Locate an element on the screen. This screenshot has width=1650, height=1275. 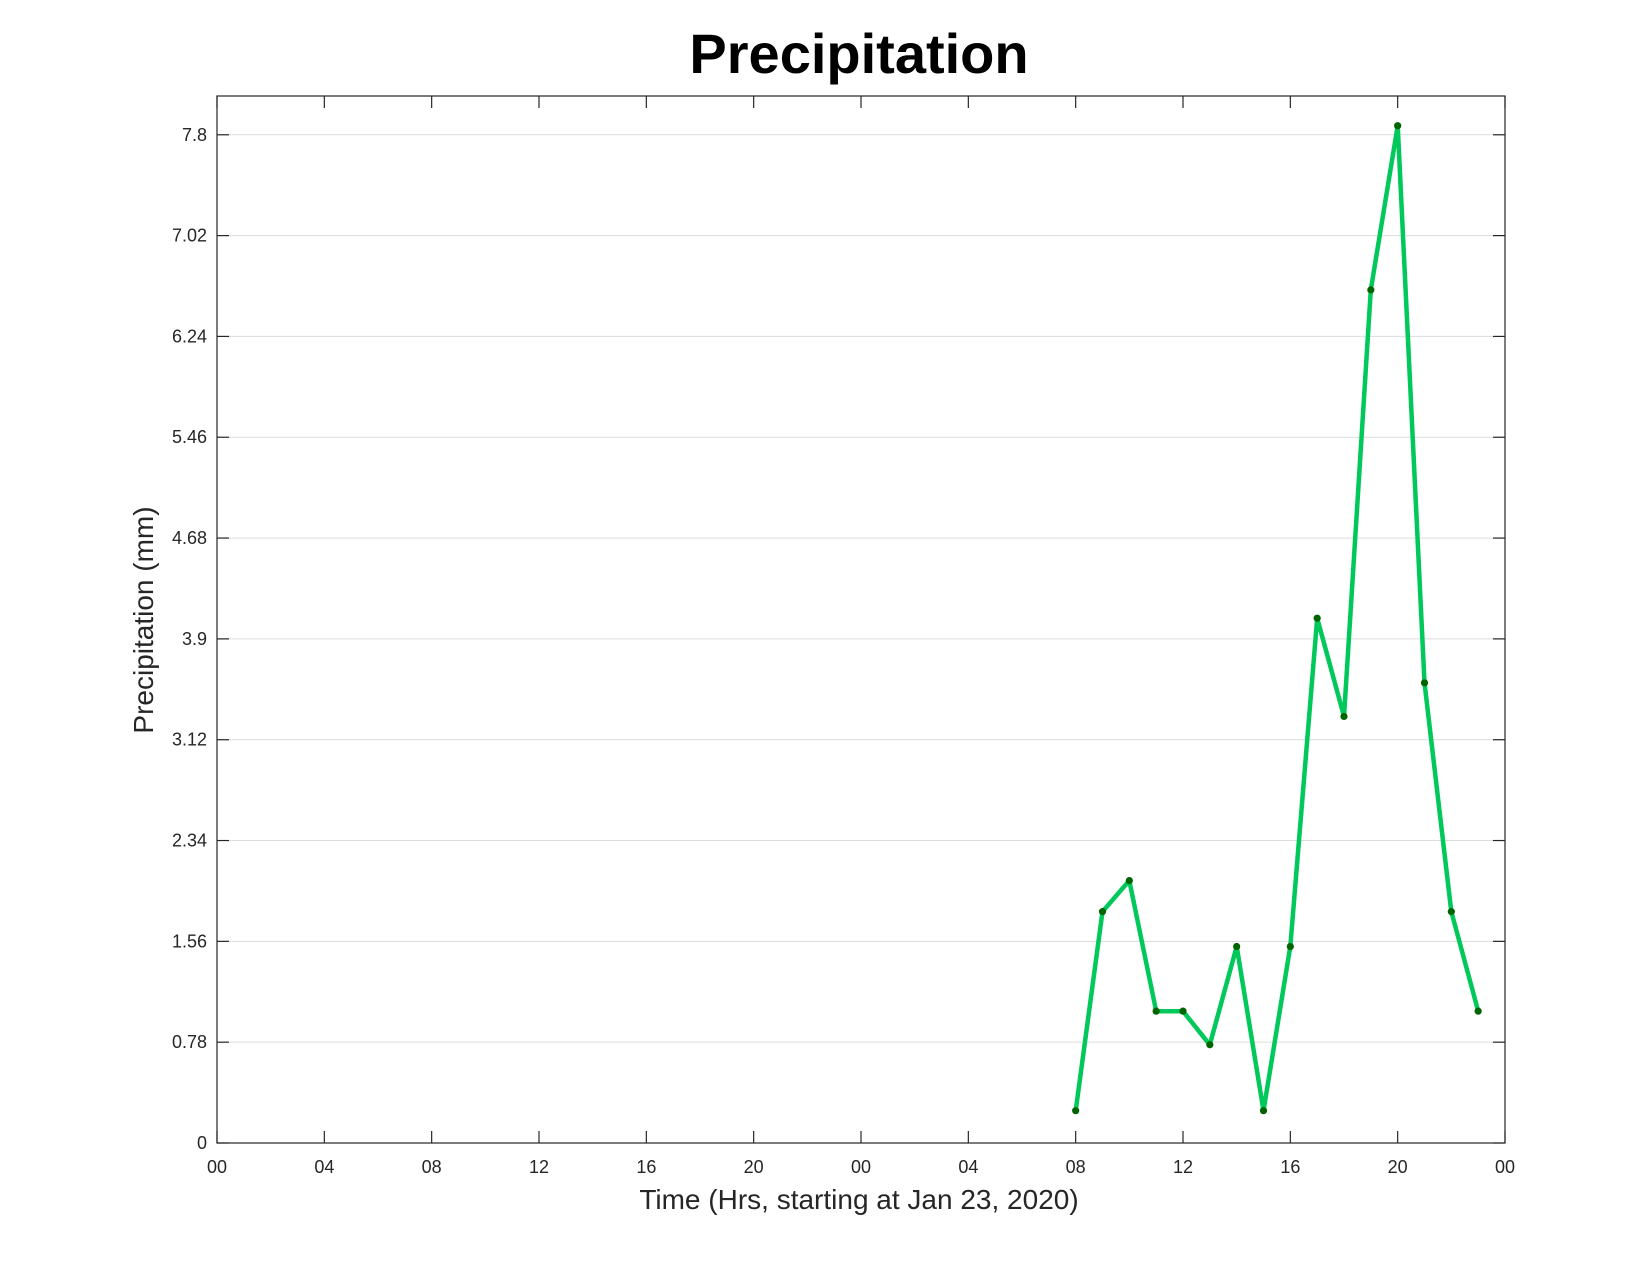
y-tick-label: 6.24 is located at coordinates (189, 336).